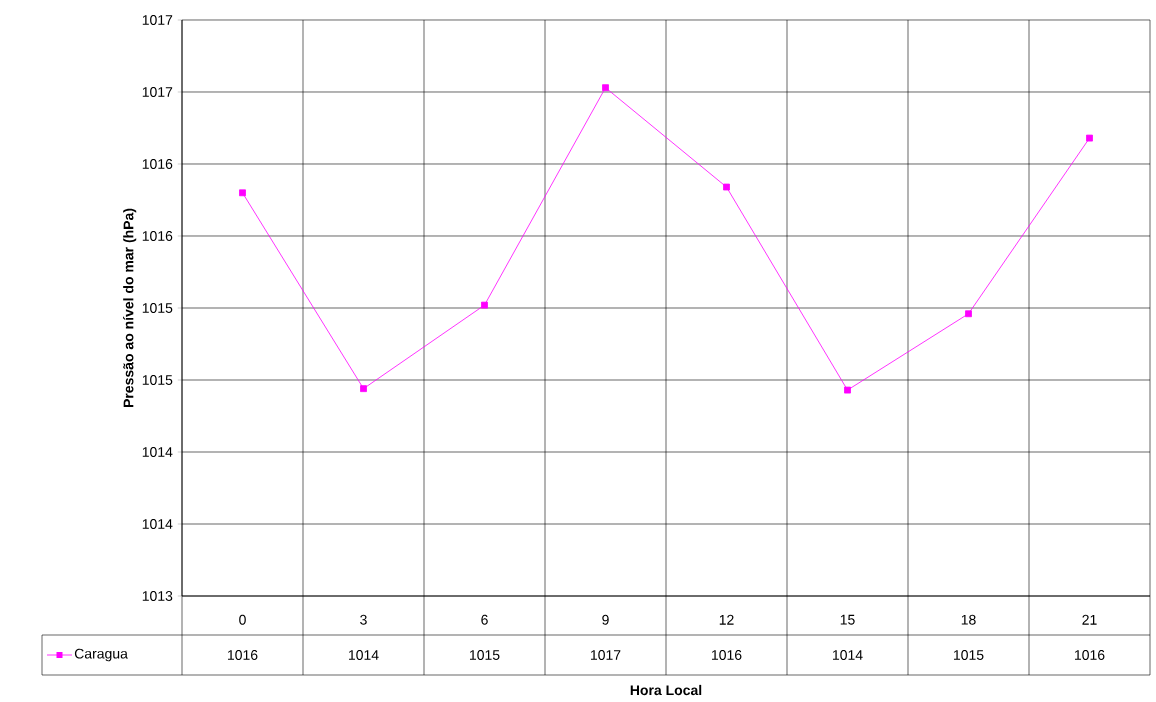 This screenshot has height=702, width=1156. What do you see at coordinates (242, 619) in the screenshot?
I see `x-tick-label: 0` at bounding box center [242, 619].